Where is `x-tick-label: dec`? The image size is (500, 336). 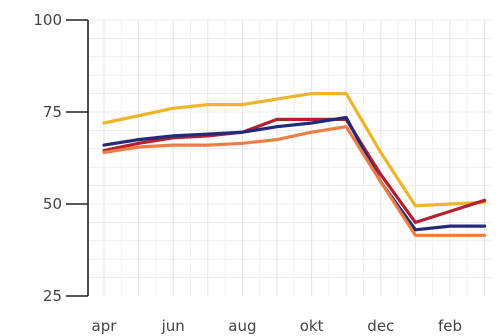 x-tick-label: dec is located at coordinates (380, 326).